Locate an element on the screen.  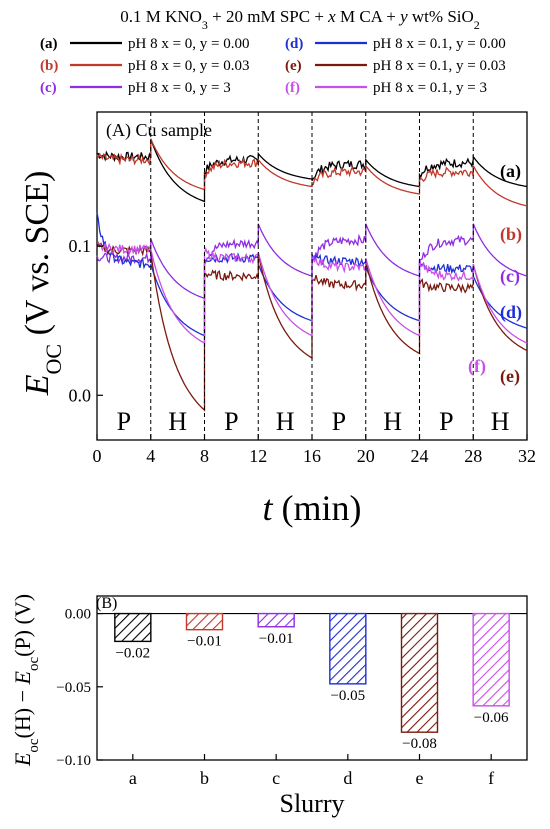
legend-tag: (d) is located at coordinates (294, 44).